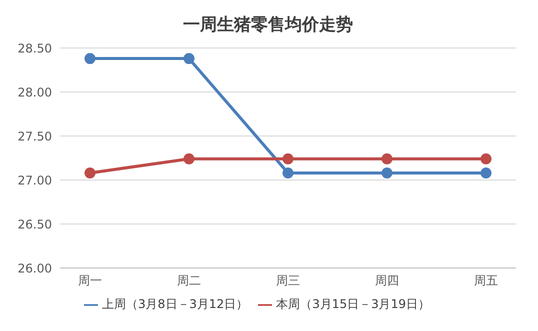 Image resolution: width=538 pixels, height=331 pixels. I want to click on y-tick-label: 28.00, so click(35, 92).